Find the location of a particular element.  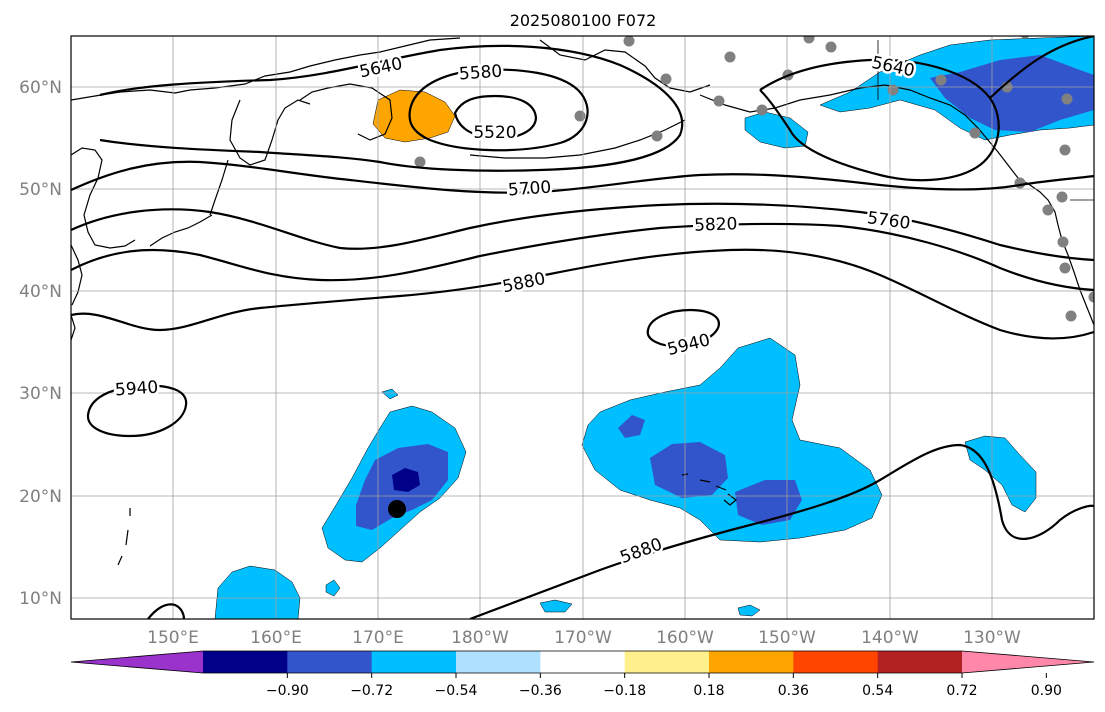

contour-line-5640-west is located at coordinates (391, 108).